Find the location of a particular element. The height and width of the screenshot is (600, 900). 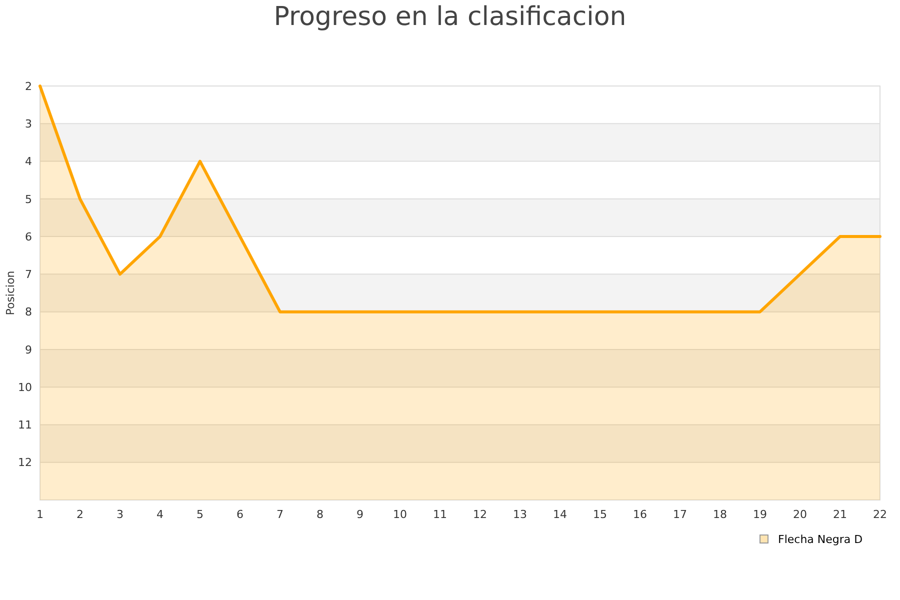

x-tick-label: 18 is located at coordinates (720, 514).